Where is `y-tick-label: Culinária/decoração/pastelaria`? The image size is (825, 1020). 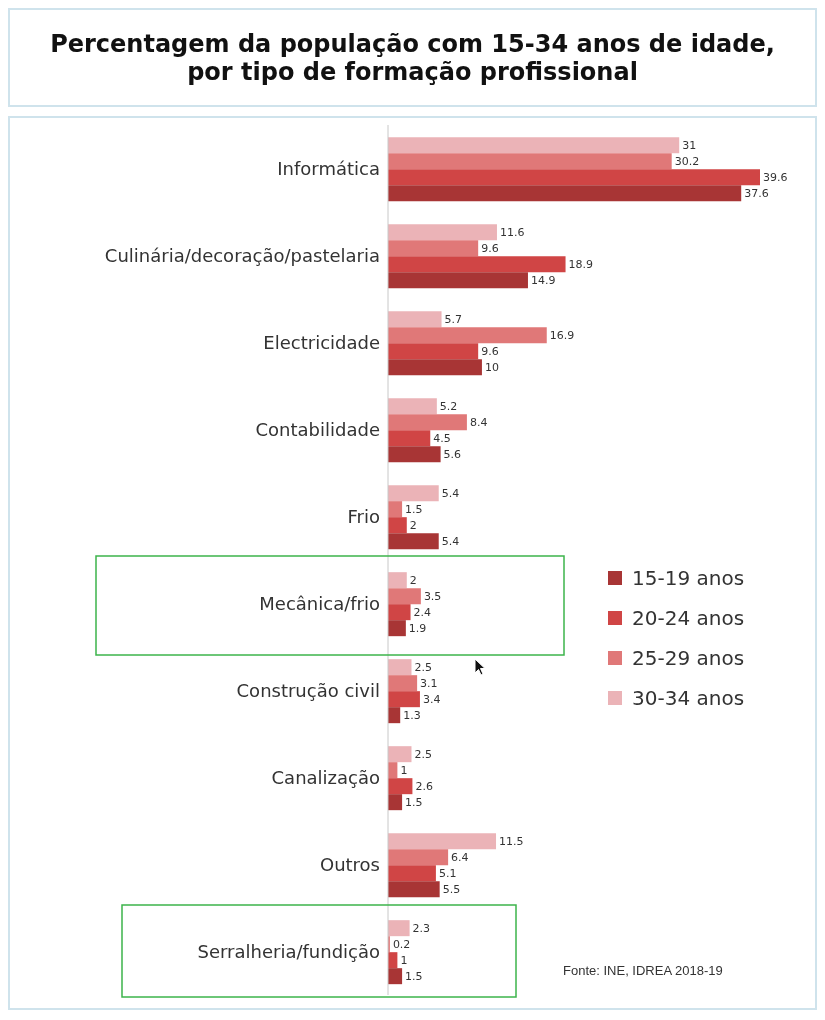
y-tick-label: Culinária/decoração/pastelaria is located at coordinates (242, 255).